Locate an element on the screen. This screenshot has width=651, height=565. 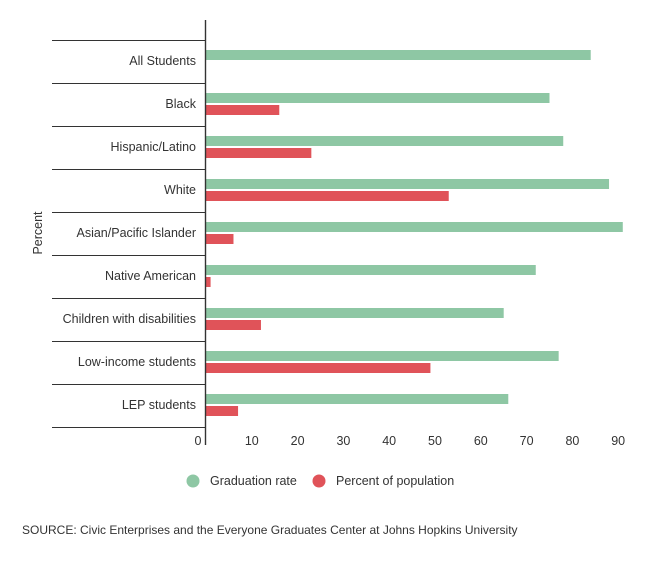
legend-swatch-percent-of-population is located at coordinates (319, 481).